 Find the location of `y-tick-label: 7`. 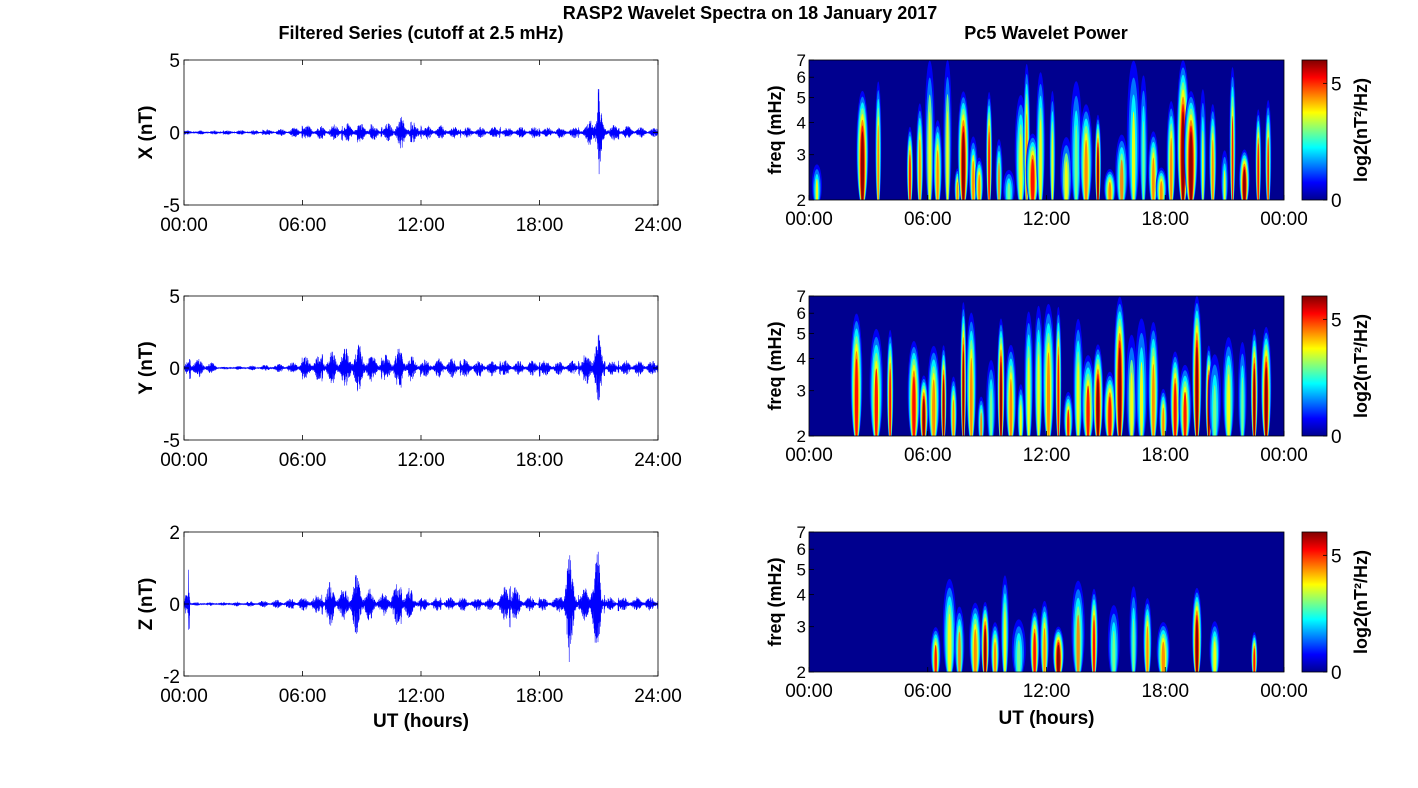

y-tick-label: 7 is located at coordinates (801, 60).